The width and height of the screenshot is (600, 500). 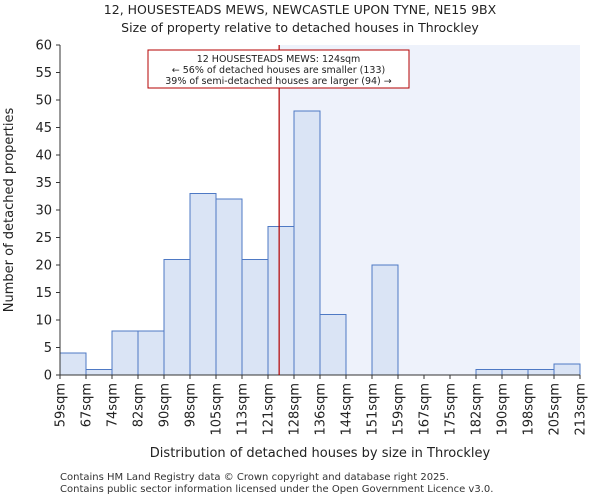 I want to click on y-tick-label-5: 5, so click(x=48, y=348).